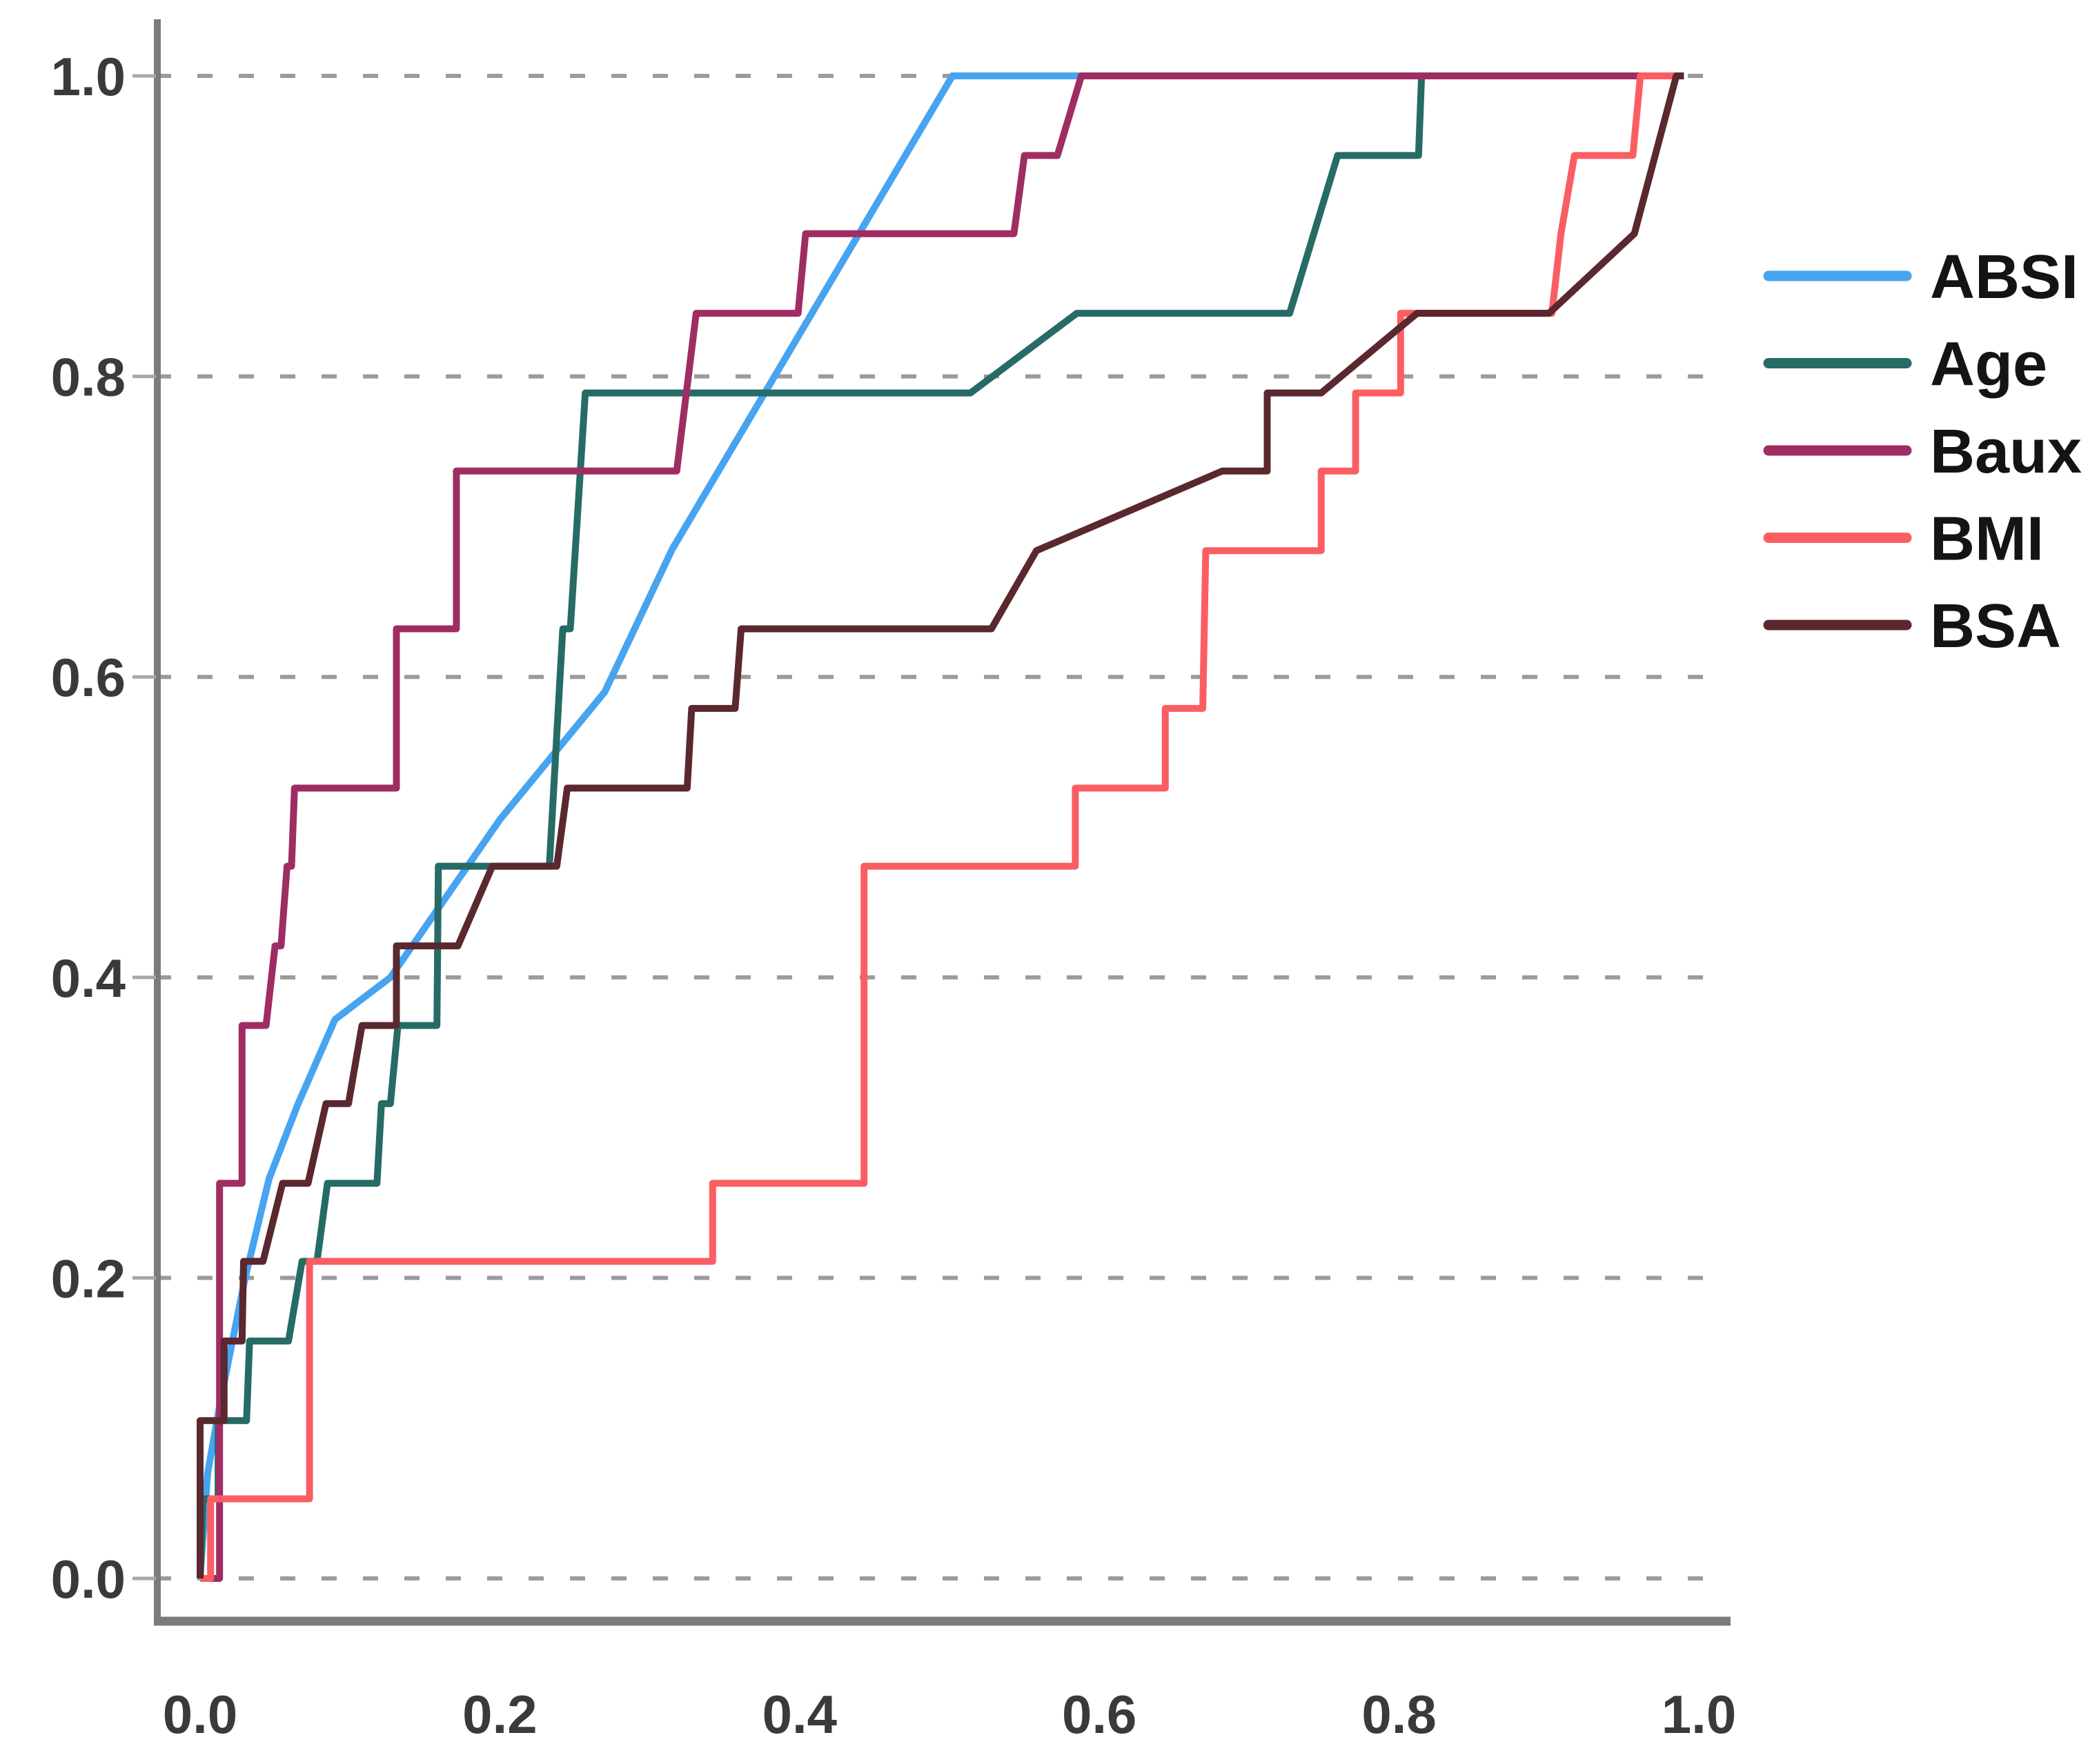 This screenshot has width=2088, height=1764. What do you see at coordinates (200, 1714) in the screenshot?
I see `x-tick-label: 0.0` at bounding box center [200, 1714].